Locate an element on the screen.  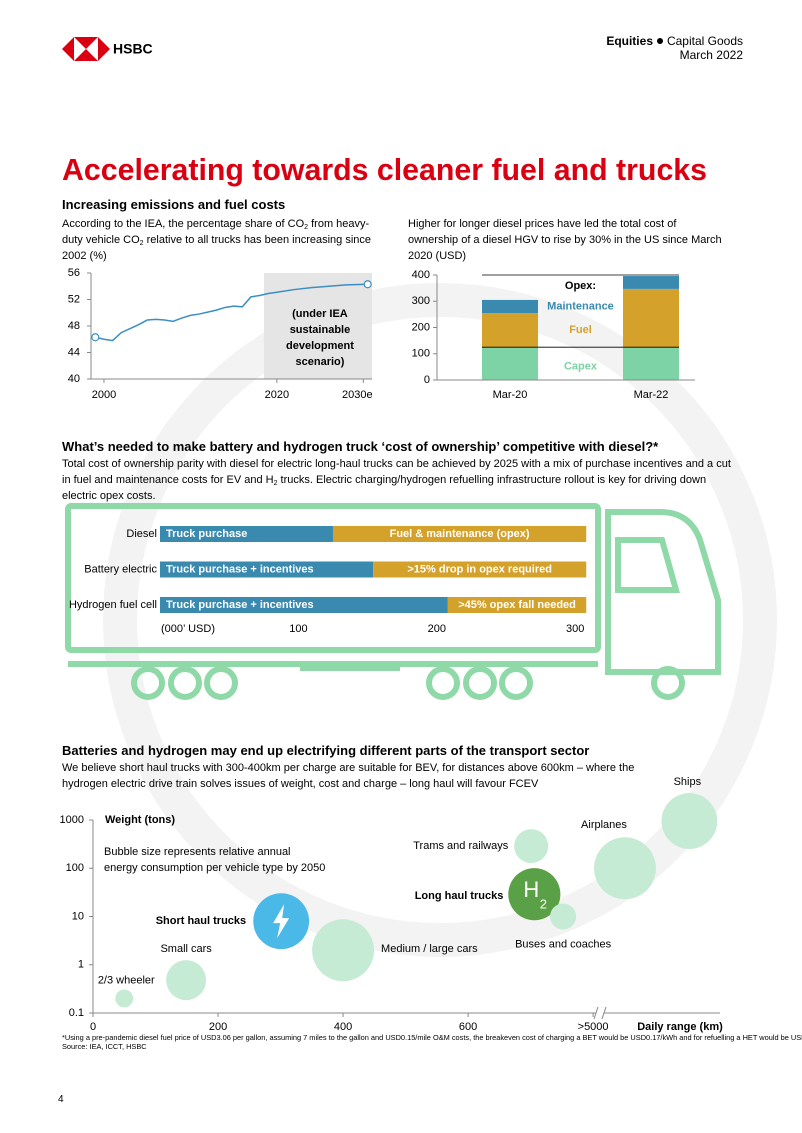
y-tick-label: 0 is located at coordinates (427, 380).